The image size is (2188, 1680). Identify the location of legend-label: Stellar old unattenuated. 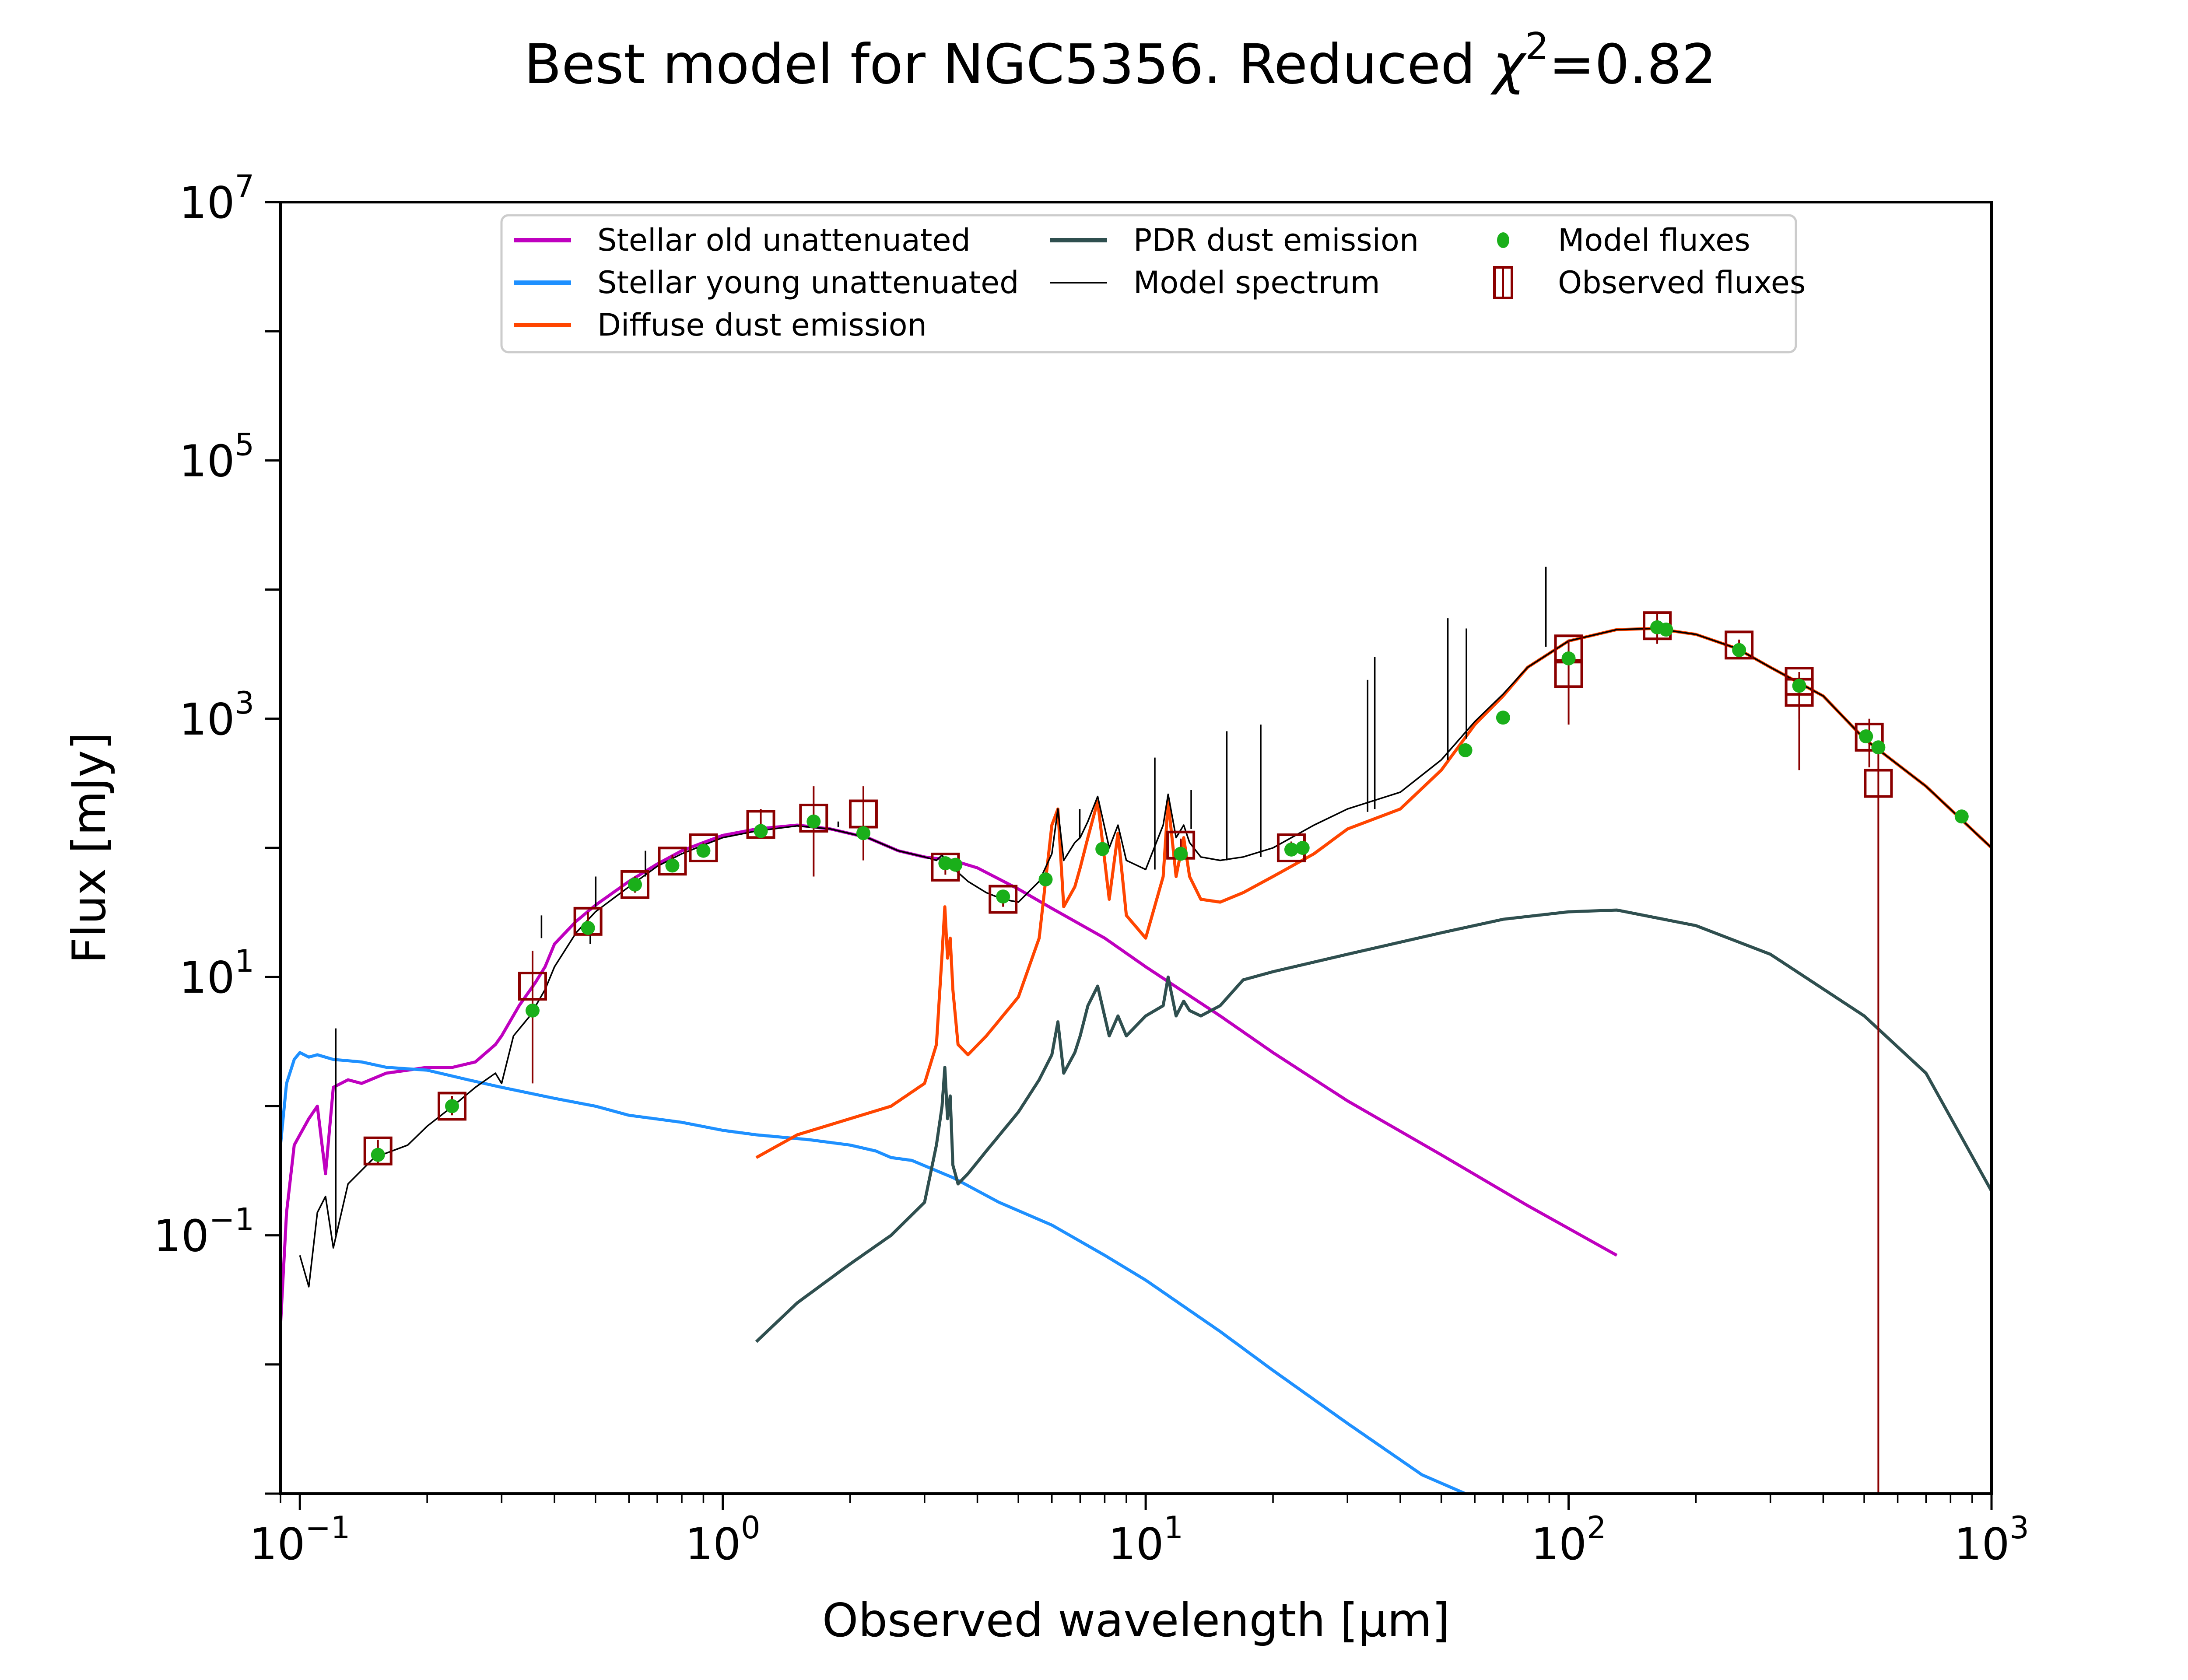
(784, 240).